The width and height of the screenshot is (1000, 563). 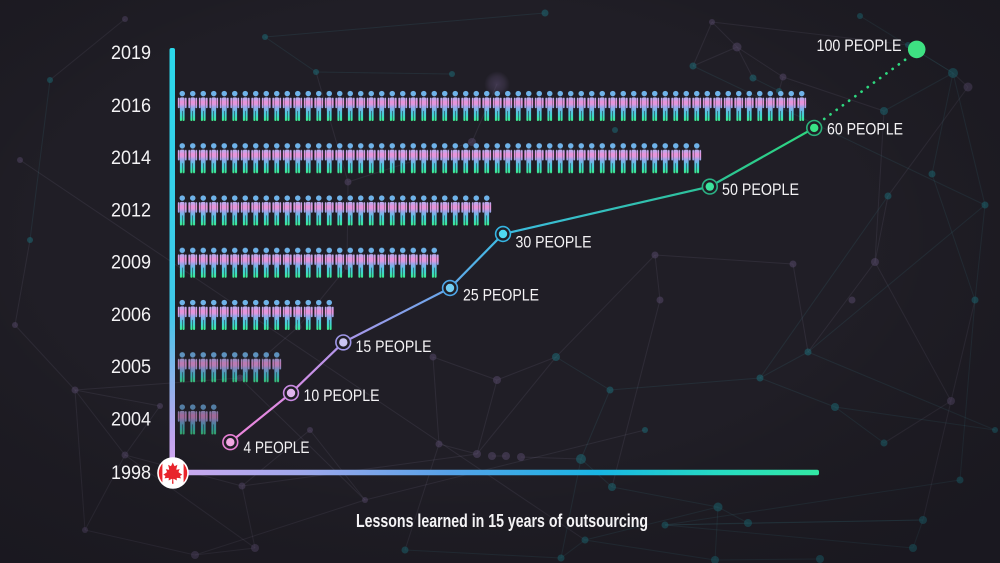 What do you see at coordinates (394, 347) in the screenshot?
I see `svg-text: 15 PEOPLE` at bounding box center [394, 347].